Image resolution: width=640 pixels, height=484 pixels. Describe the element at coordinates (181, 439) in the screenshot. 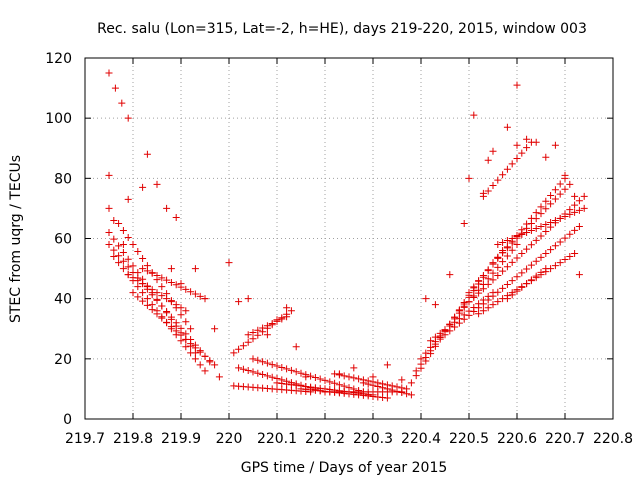

I see `x-tick-label: 219.9` at that location.